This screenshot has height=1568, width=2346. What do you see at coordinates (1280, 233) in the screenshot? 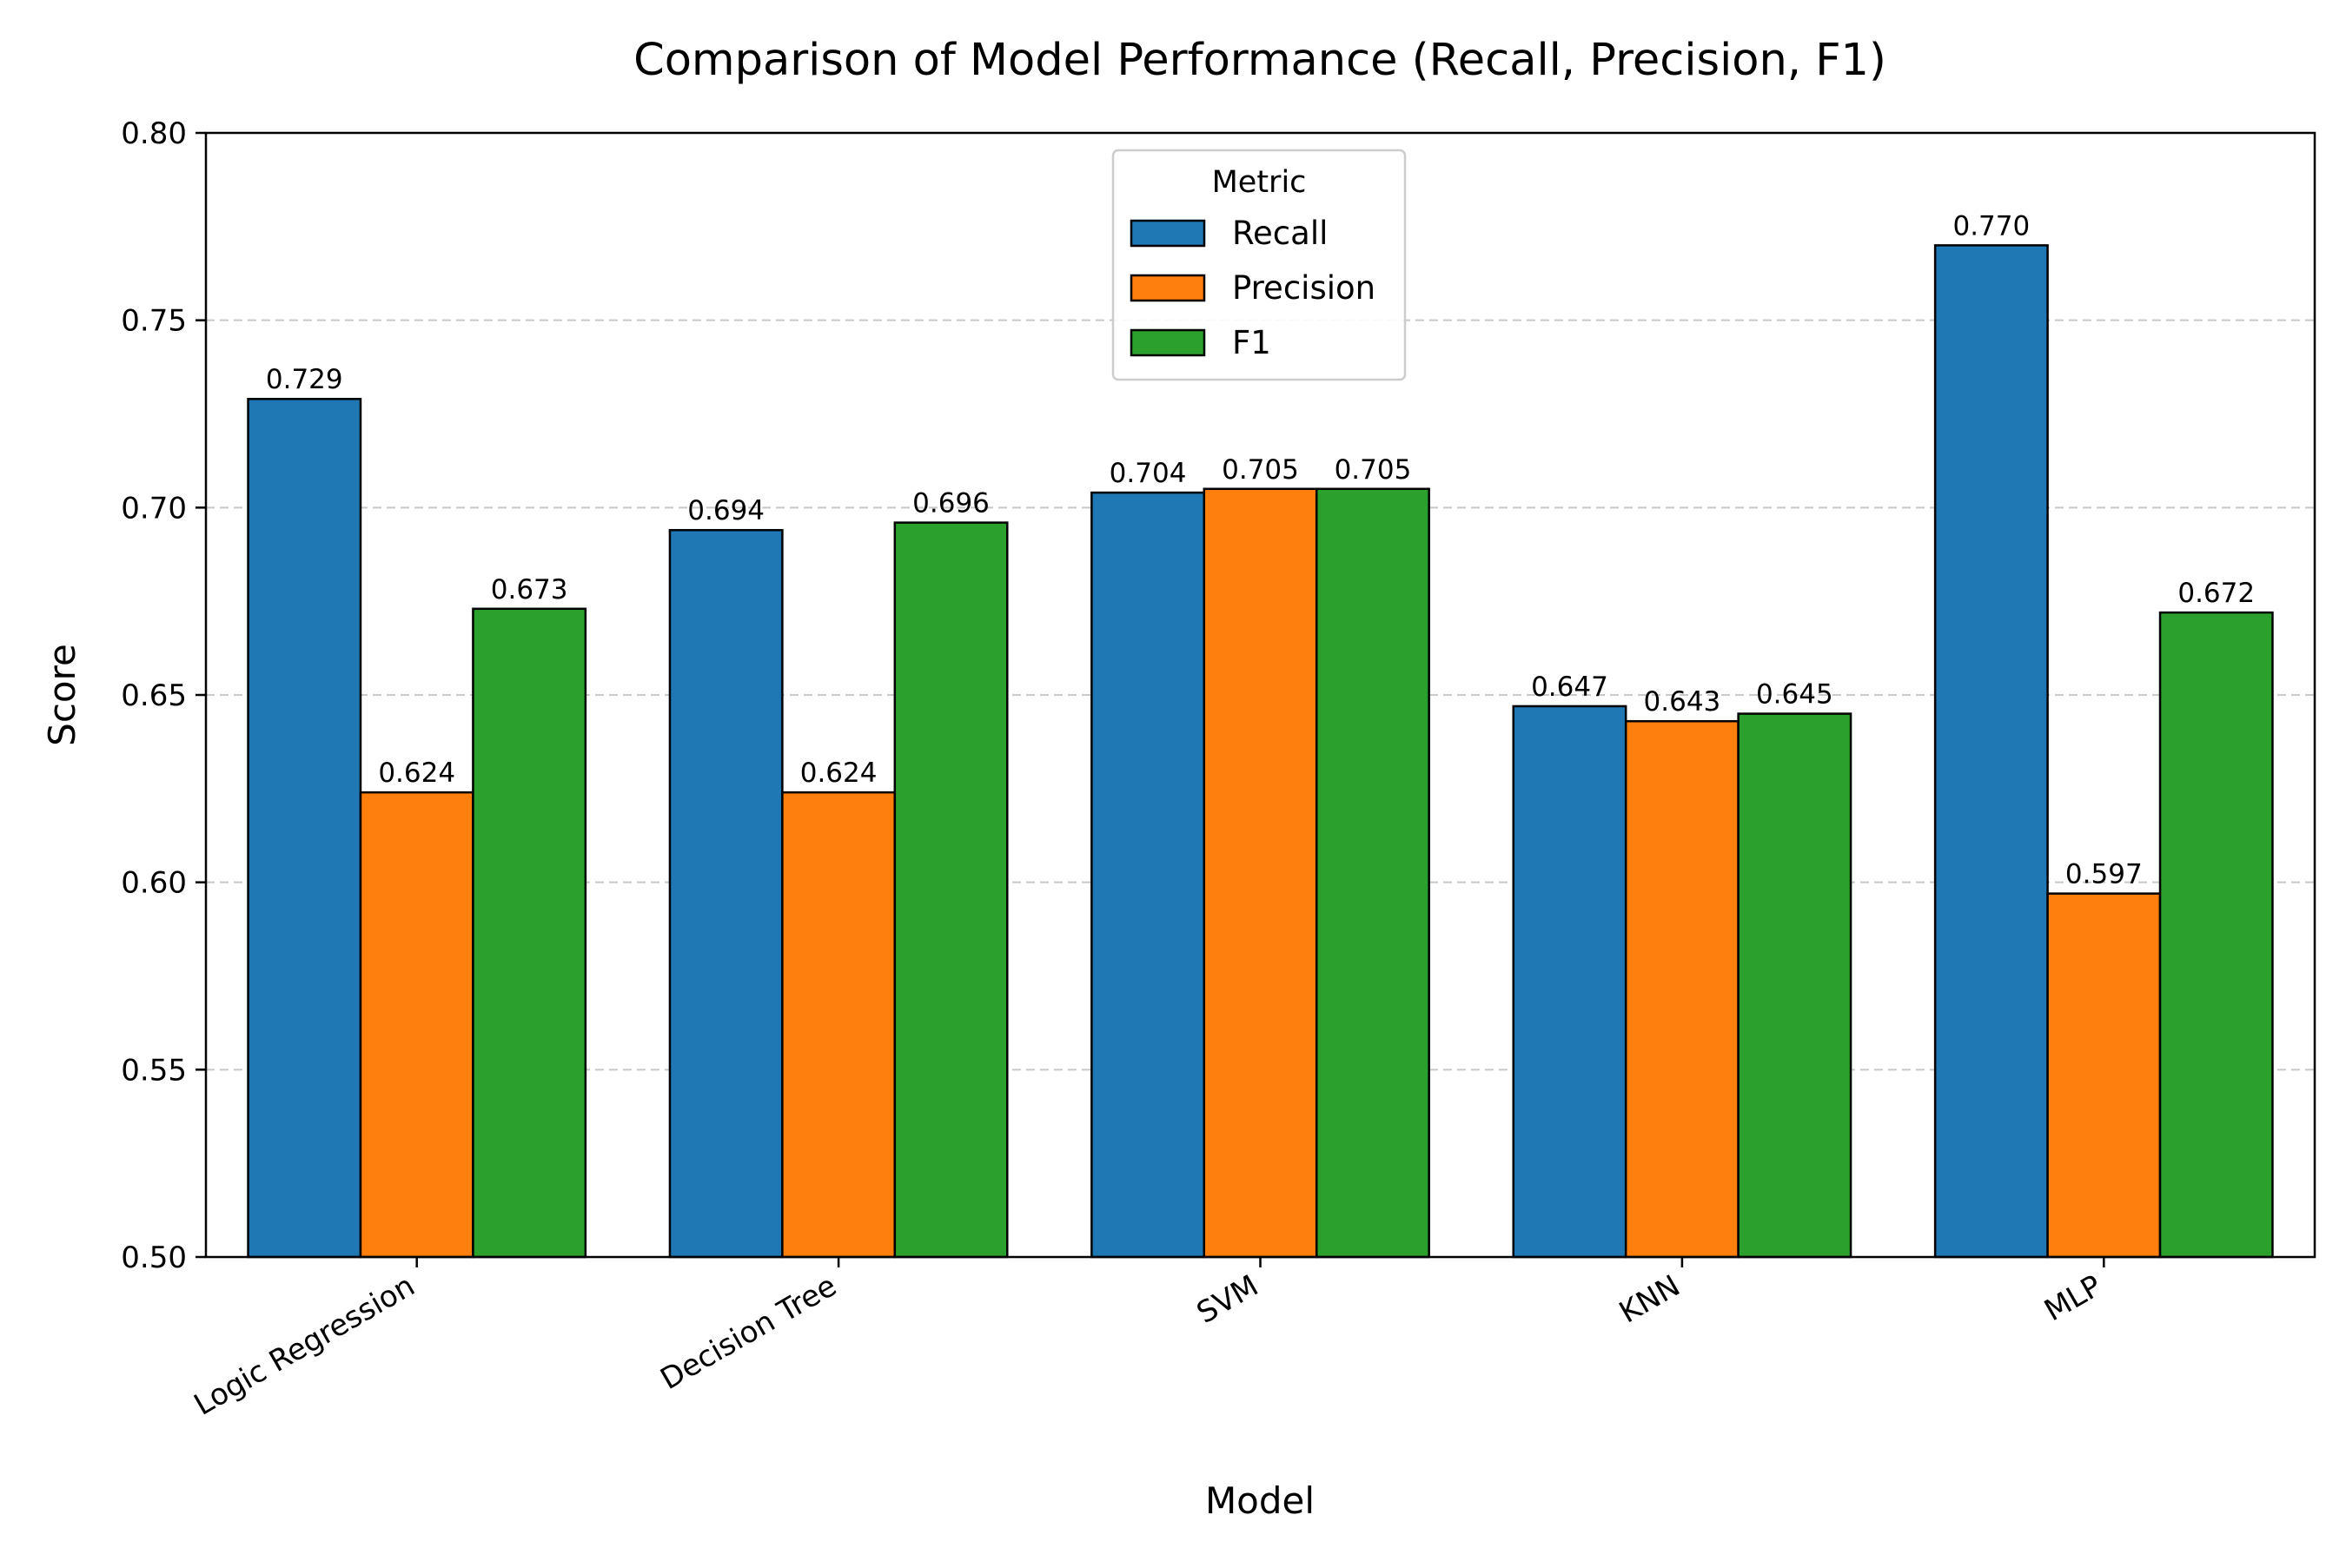
I see `legend-label-recall: Recall` at bounding box center [1280, 233].